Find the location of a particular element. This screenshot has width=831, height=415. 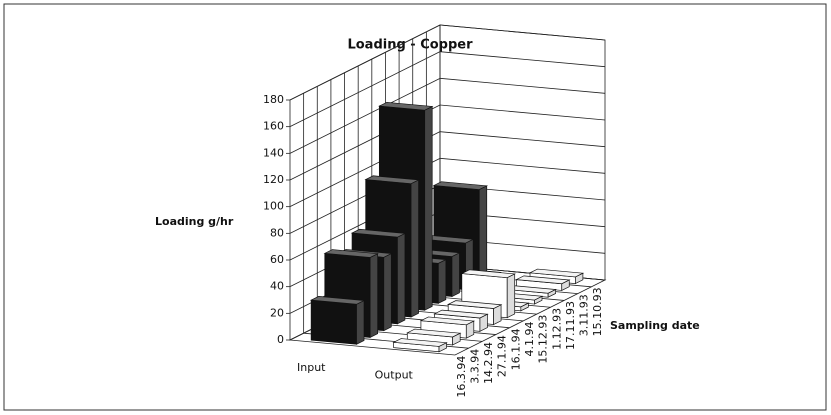

y-tick-label: 100 is located at coordinates (273, 206).